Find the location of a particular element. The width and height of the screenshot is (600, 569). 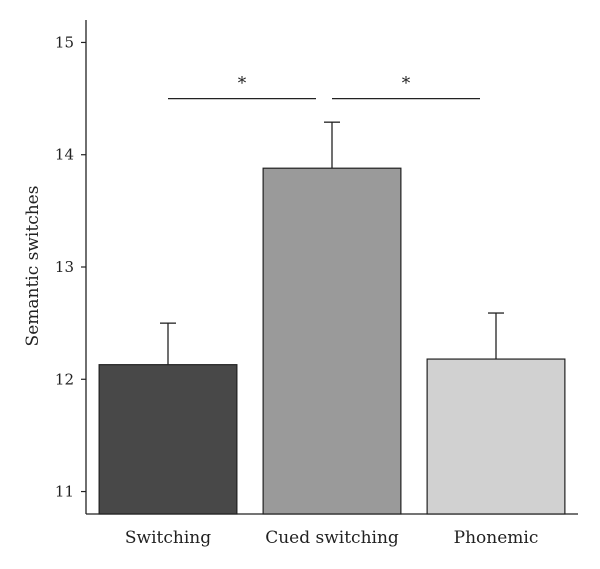

x-tick-label-1: Cued switching is located at coordinates (332, 538).